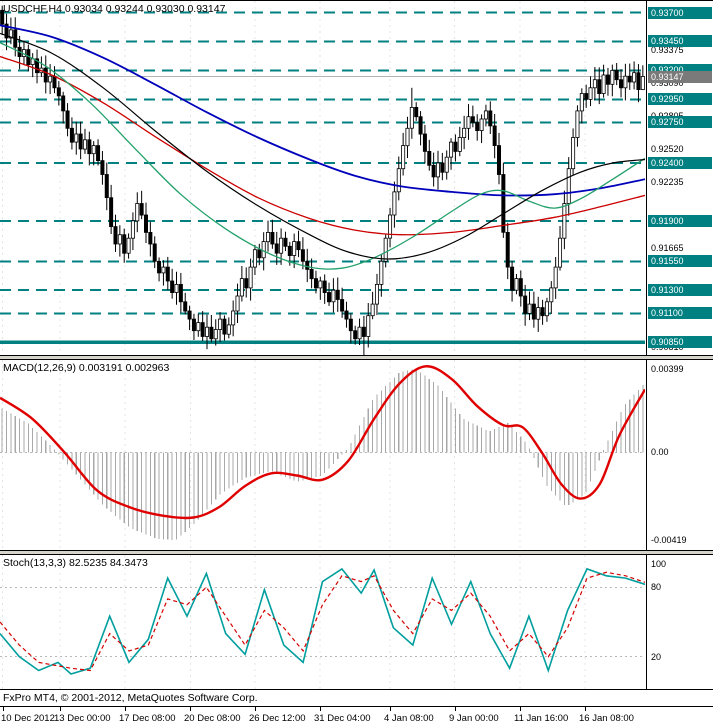 This screenshot has width=713, height=728. I want to click on current-price-label: 0.93147, so click(680, 77).